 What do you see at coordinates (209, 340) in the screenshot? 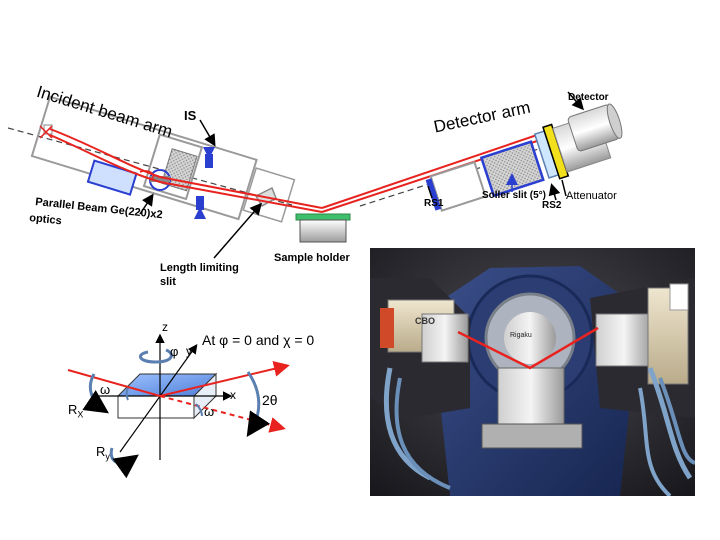
I see `condition-prefix: At` at bounding box center [209, 340].